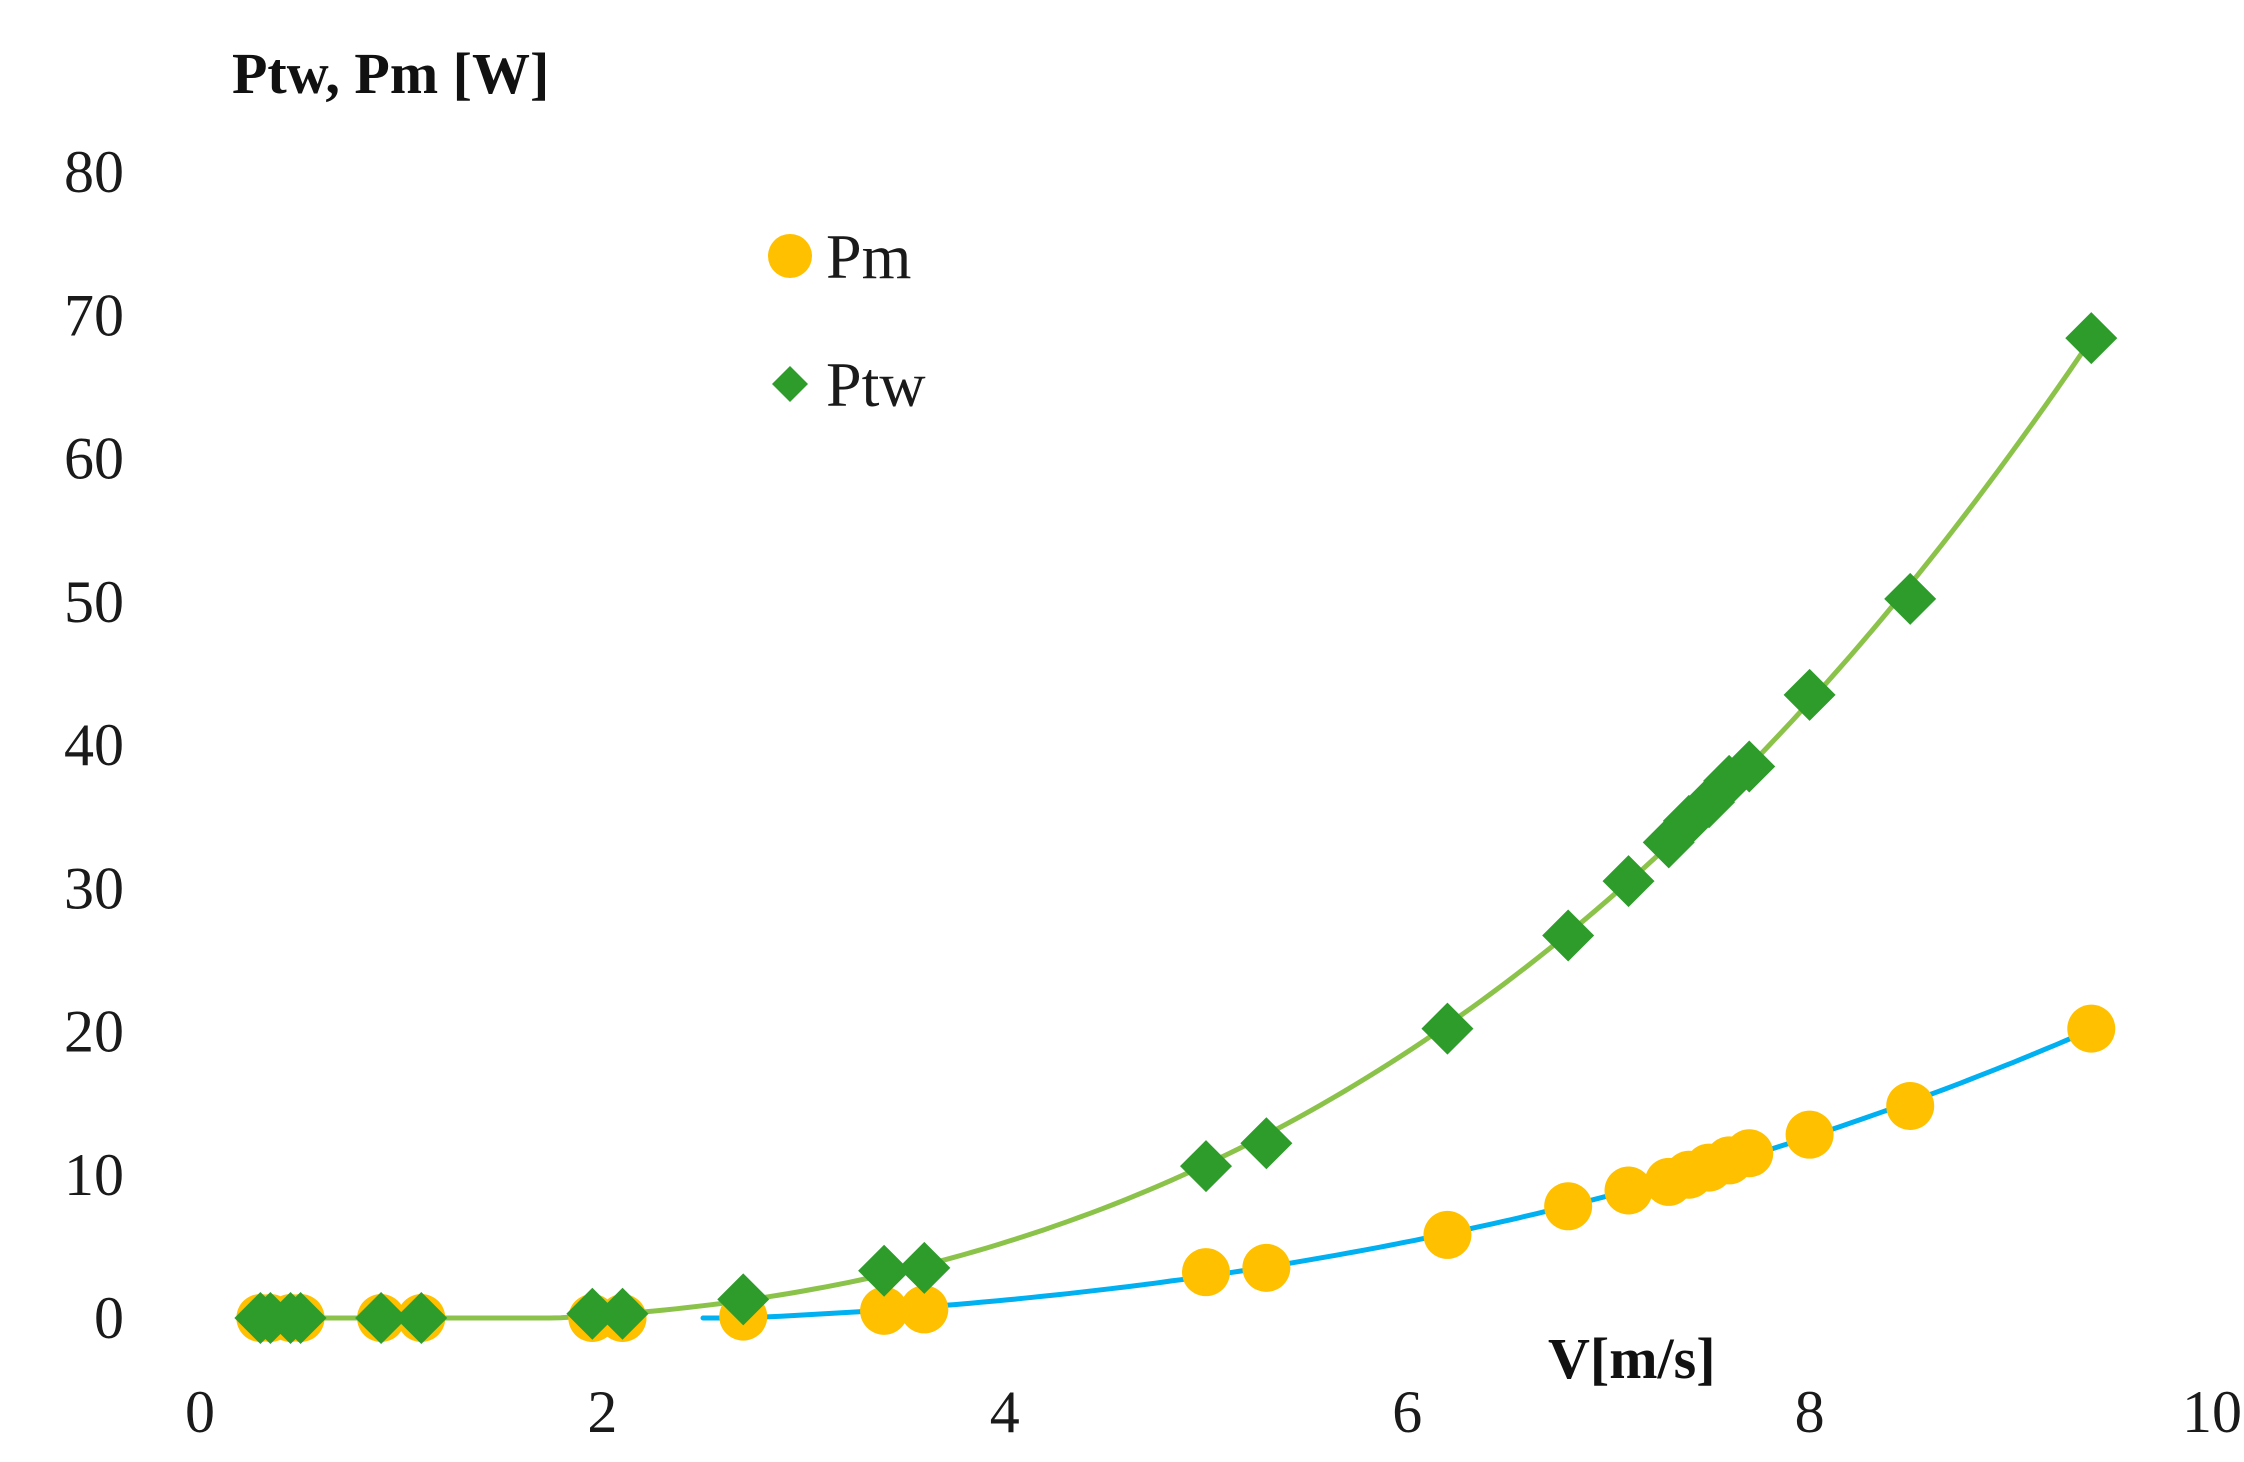  Describe the element at coordinates (94, 315) in the screenshot. I see `y-tick-label: 70` at that location.